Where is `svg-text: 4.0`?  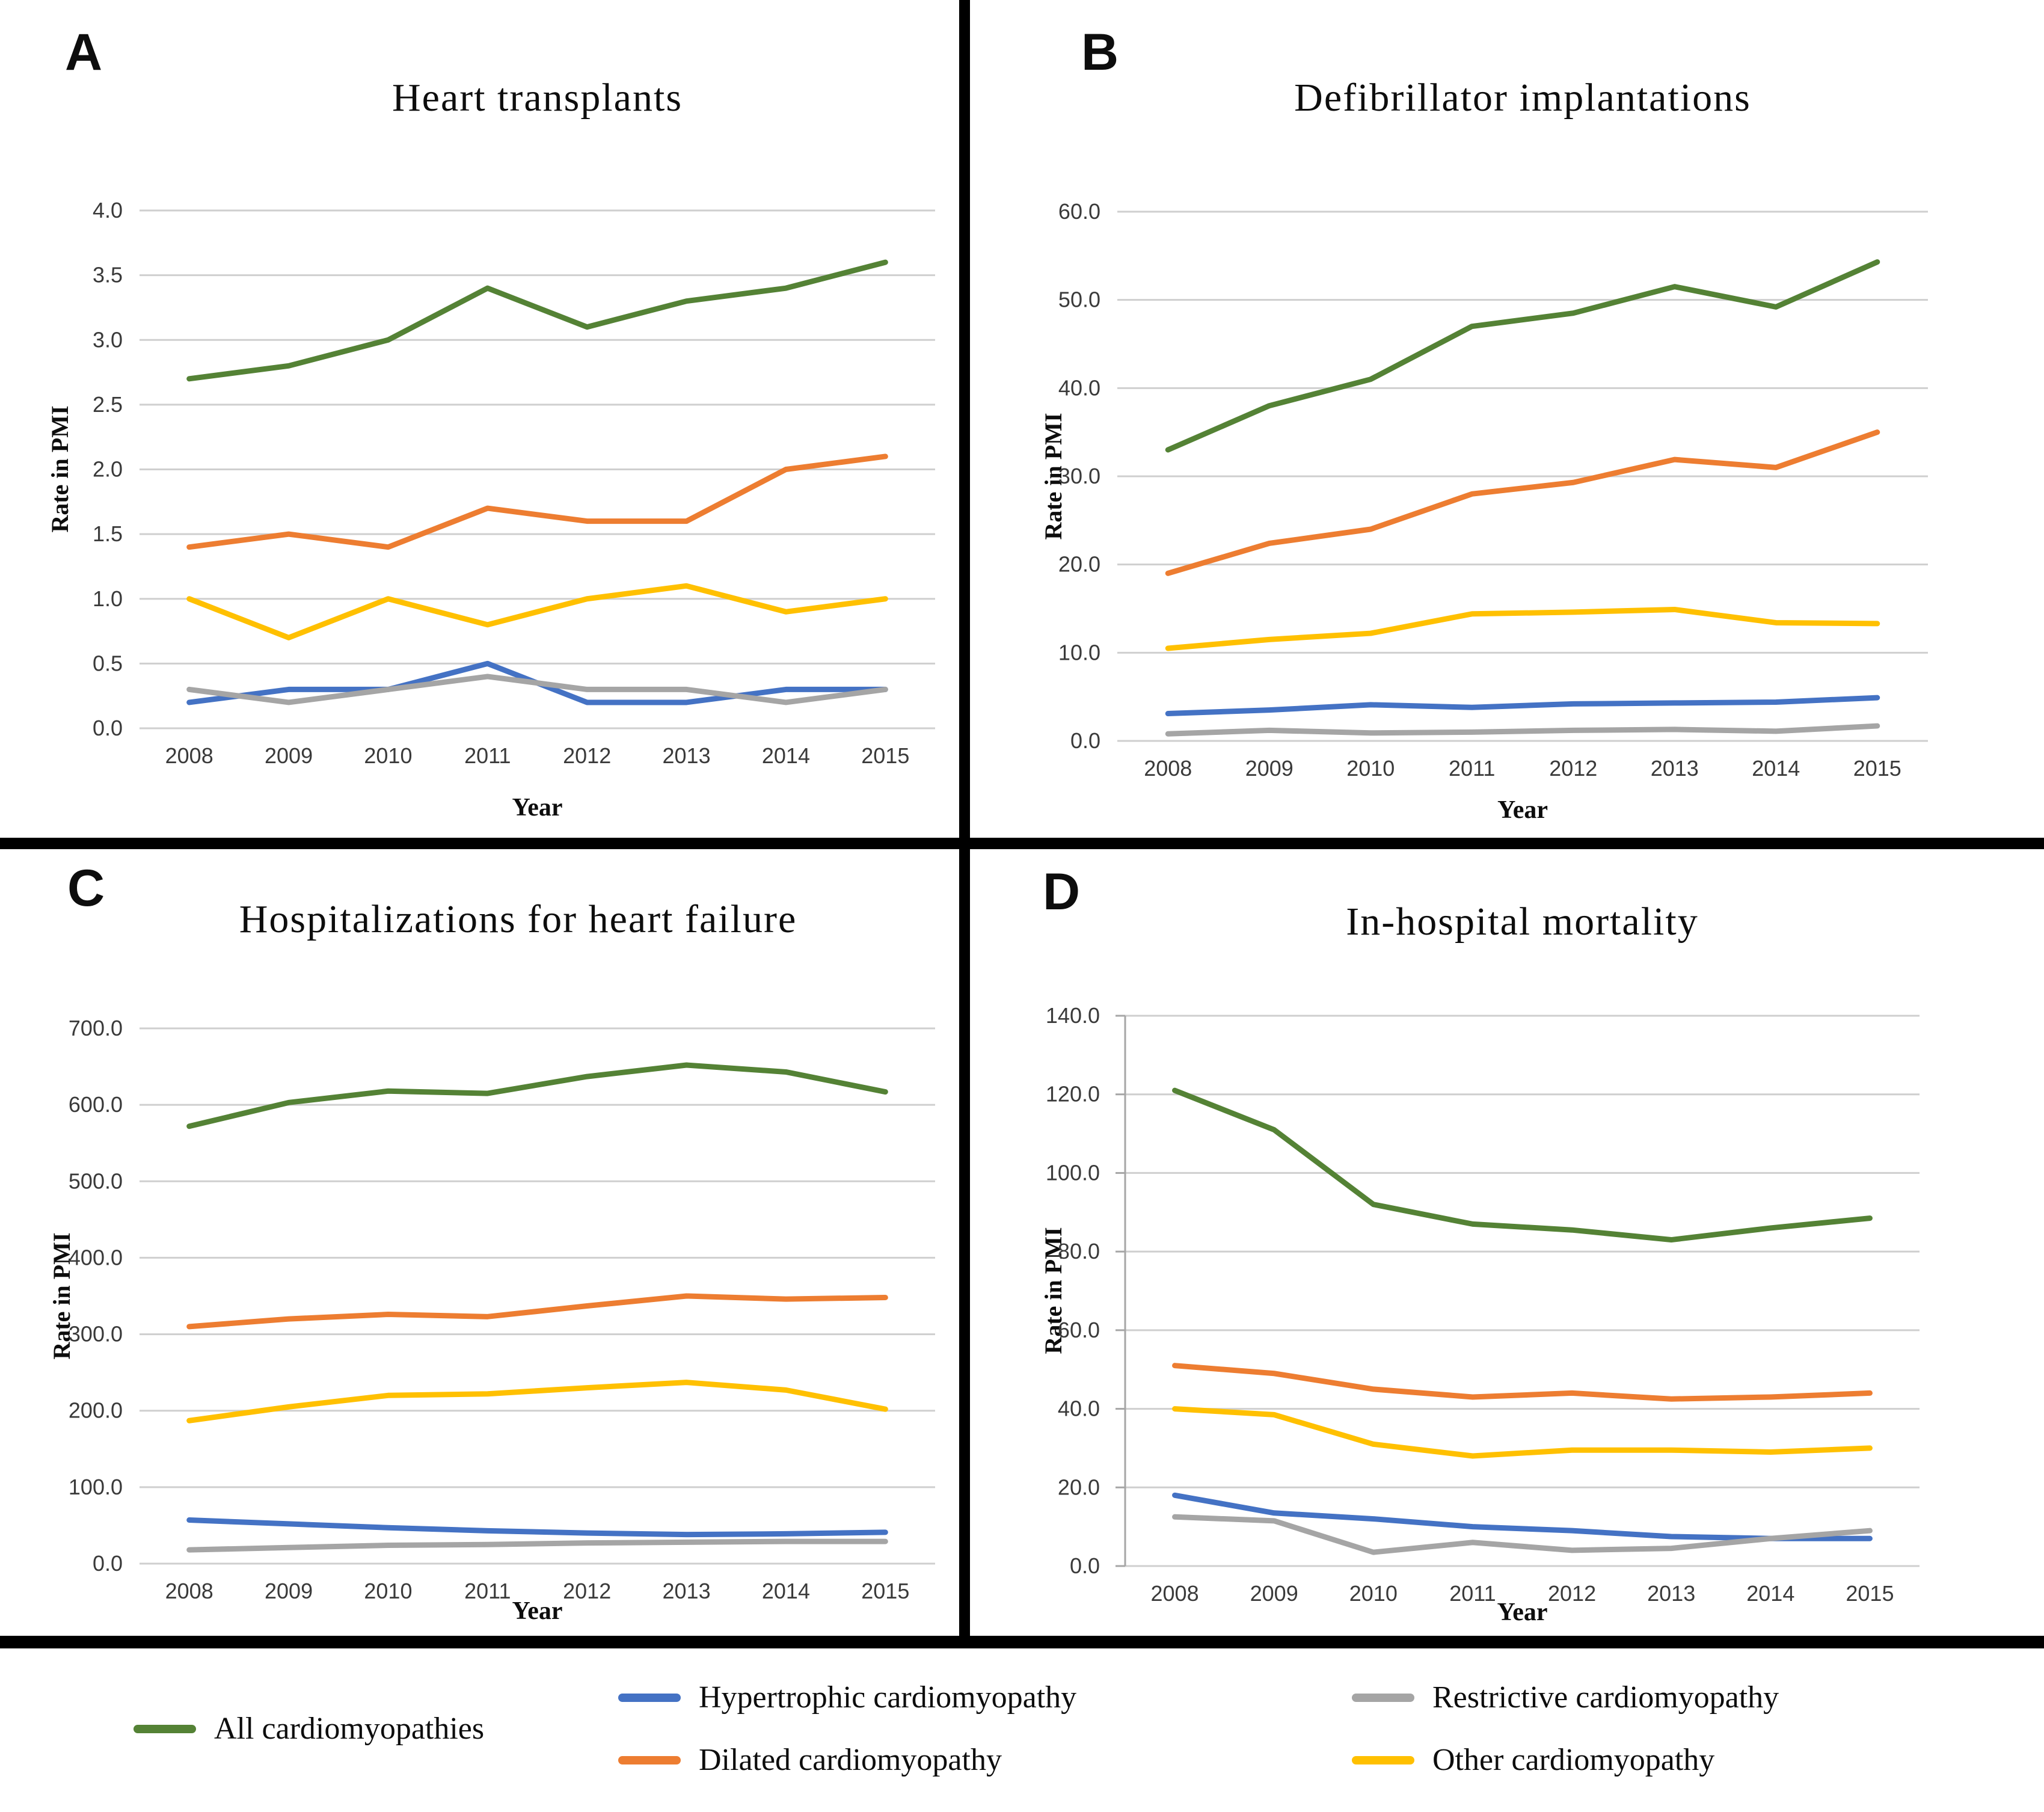 svg-text: 4.0 is located at coordinates (108, 210).